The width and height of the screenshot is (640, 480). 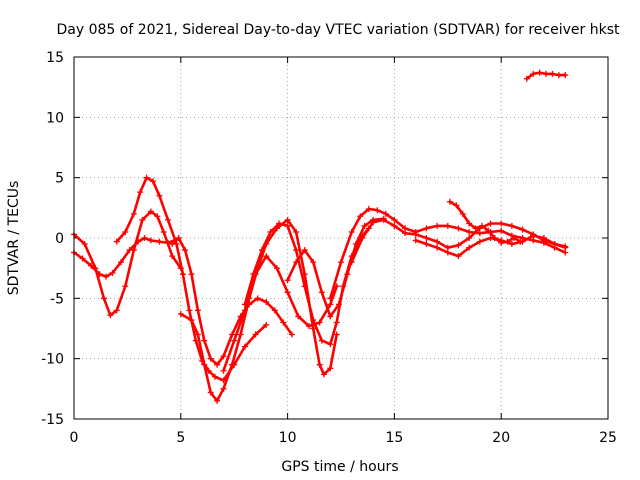 I want to click on x-tick-label: 5, so click(x=180, y=438).